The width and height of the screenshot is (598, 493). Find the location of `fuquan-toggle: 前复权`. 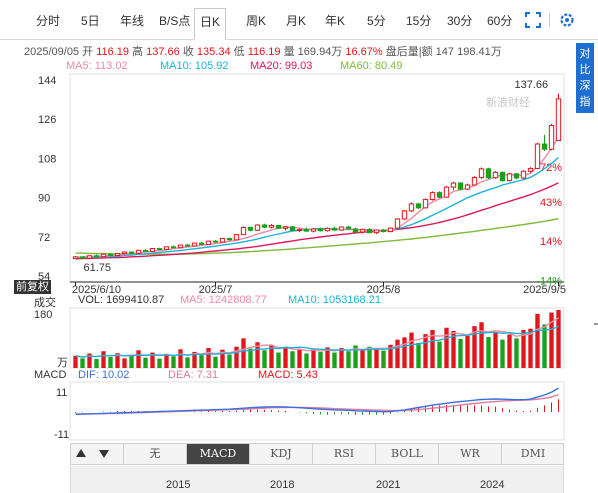

fuquan-toggle: 前复权 is located at coordinates (32, 287).